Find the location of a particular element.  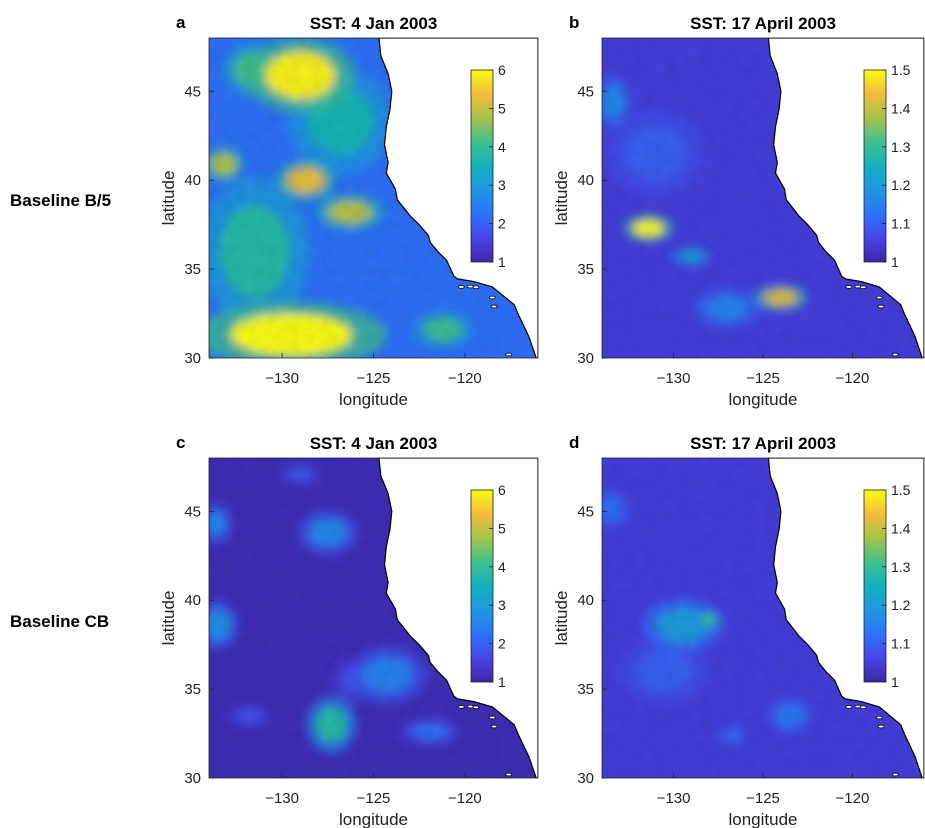

row-label-baseline-b5: Baseline B/5 is located at coordinates (60, 200).